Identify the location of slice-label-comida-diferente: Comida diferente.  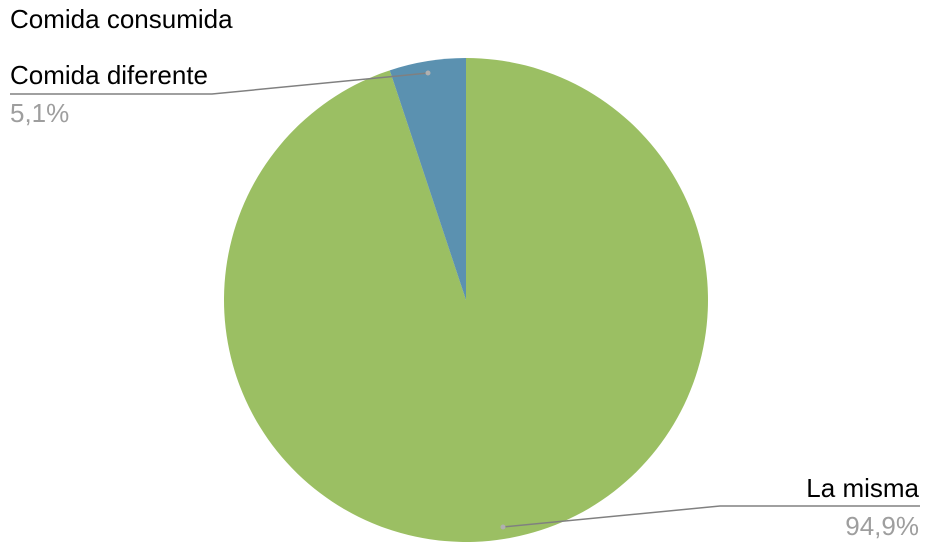
(109, 75).